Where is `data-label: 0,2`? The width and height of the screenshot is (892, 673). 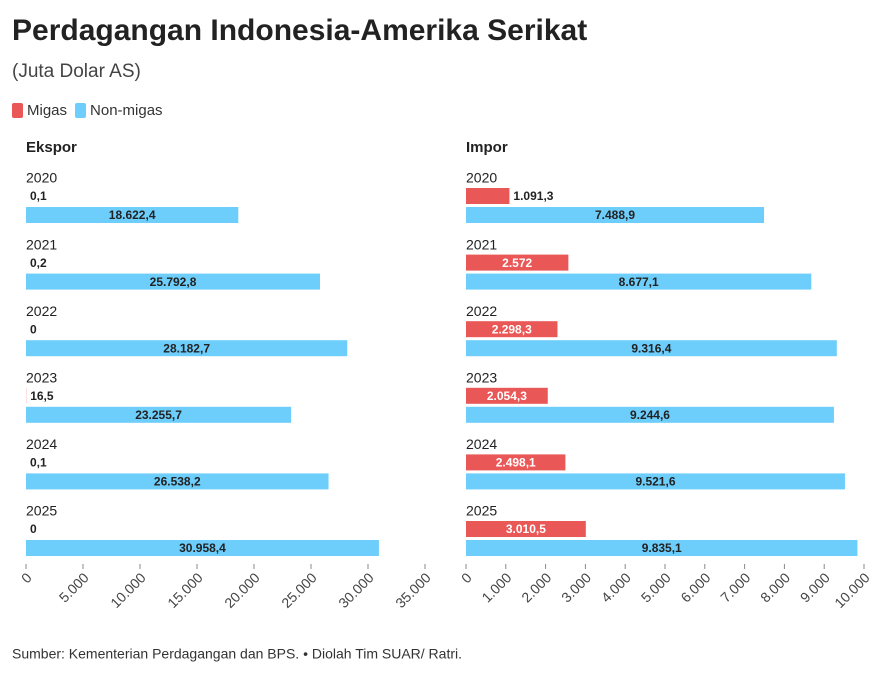
data-label: 0,2 is located at coordinates (38, 263).